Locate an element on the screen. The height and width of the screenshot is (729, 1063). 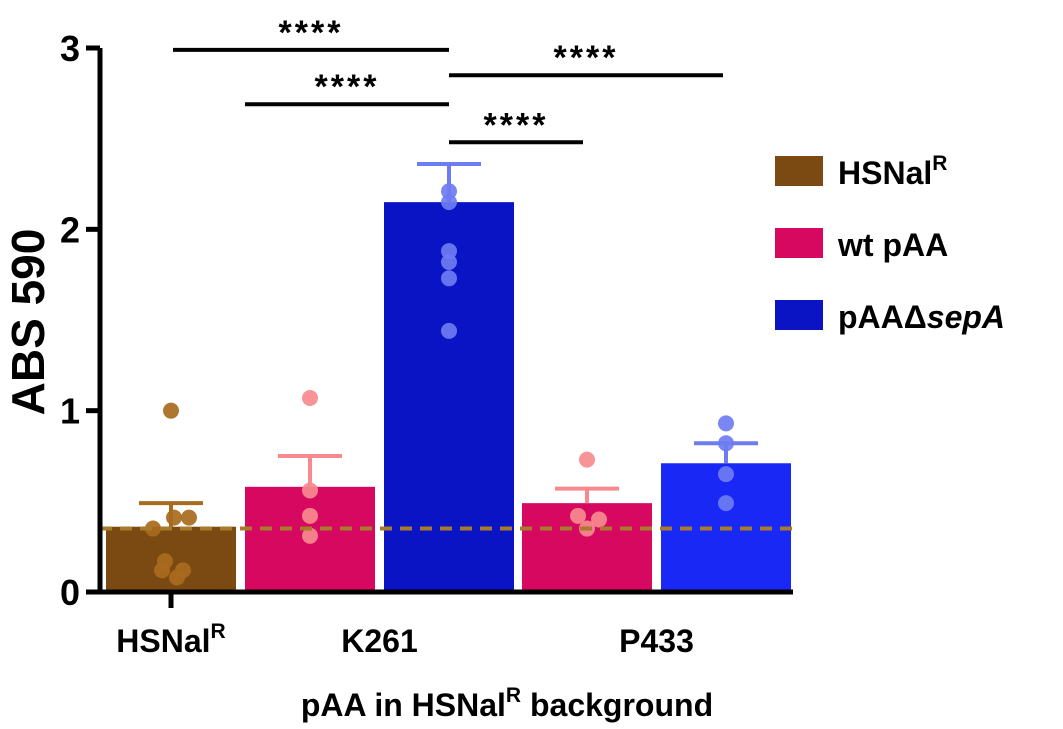
y-tick-label-3: 3 is located at coordinates (70, 48).